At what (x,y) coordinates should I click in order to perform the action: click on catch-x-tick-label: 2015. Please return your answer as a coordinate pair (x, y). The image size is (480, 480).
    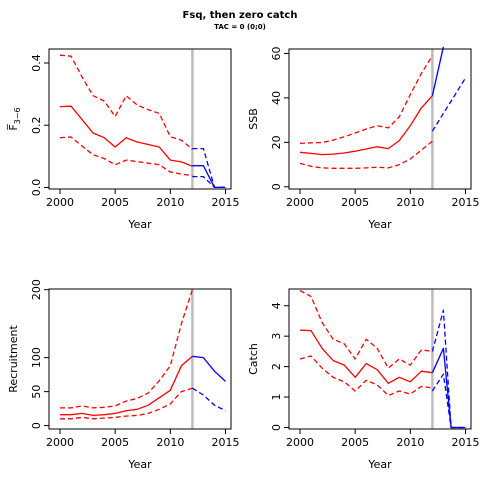
    Looking at the image, I should click on (465, 442).